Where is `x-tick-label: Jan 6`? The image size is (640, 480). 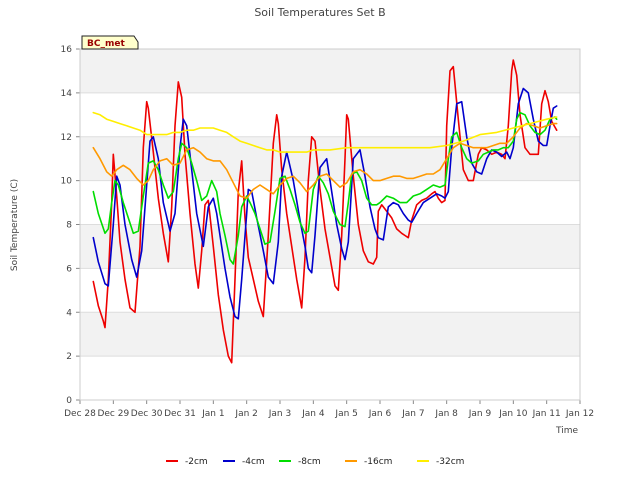 x-tick-label: Jan 6 is located at coordinates (380, 414).